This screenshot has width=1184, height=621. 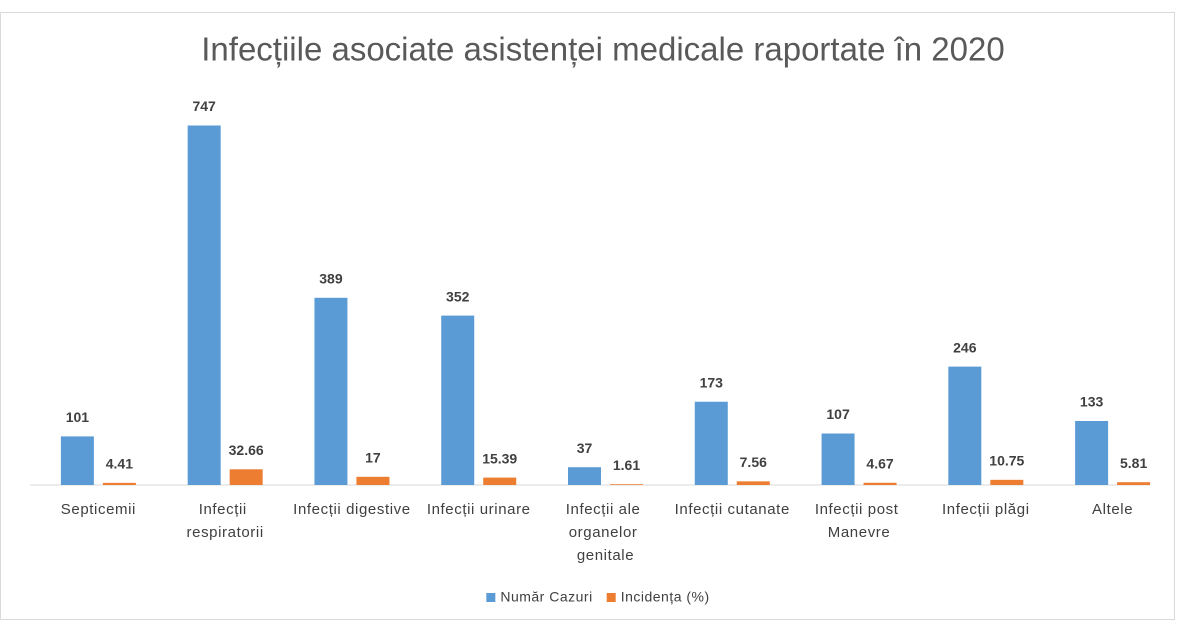 I want to click on data-label: 32.66, so click(x=246, y=450).